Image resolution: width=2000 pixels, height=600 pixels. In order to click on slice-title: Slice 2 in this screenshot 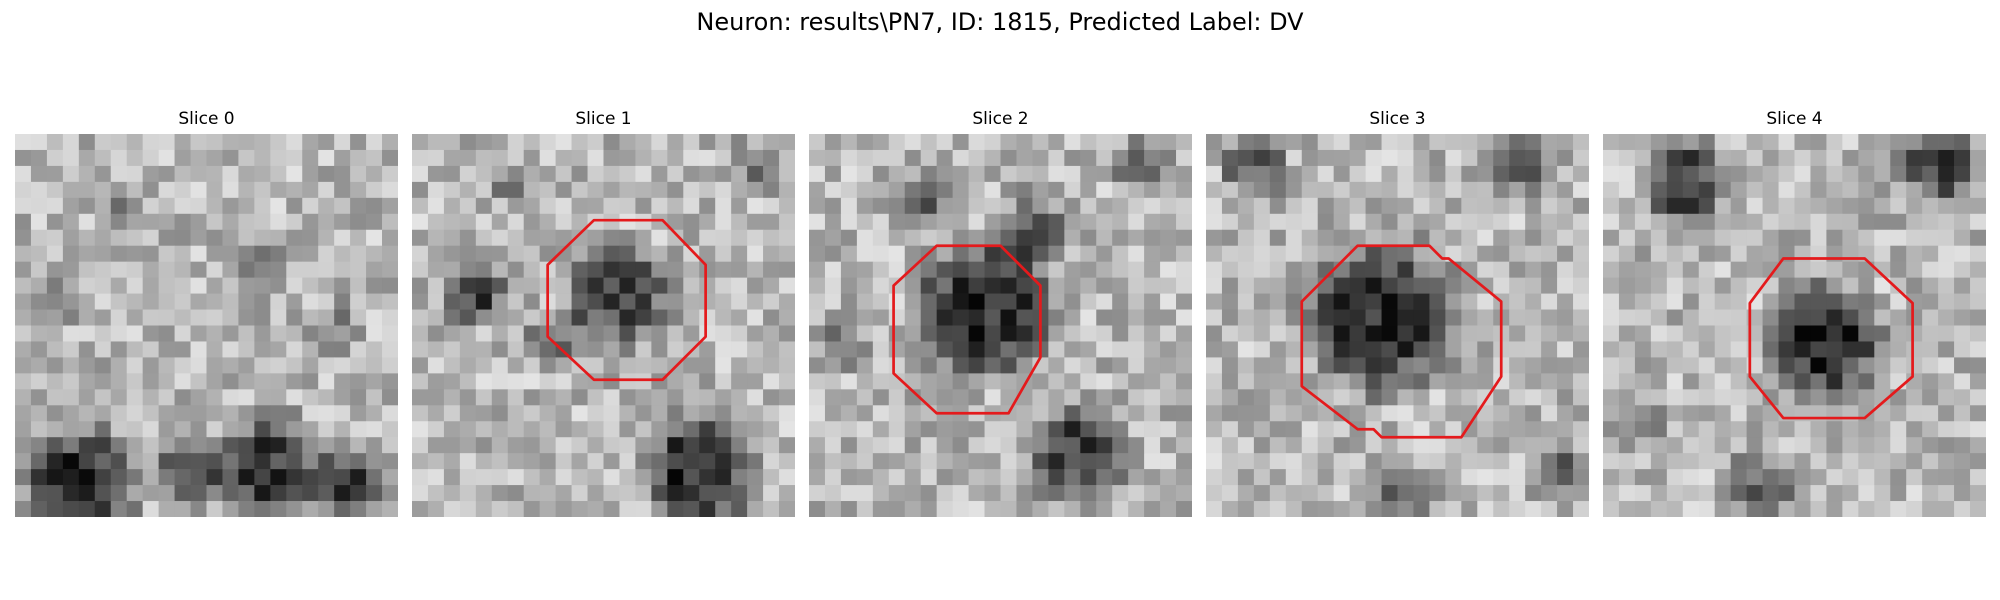, I will do `click(1000, 119)`.